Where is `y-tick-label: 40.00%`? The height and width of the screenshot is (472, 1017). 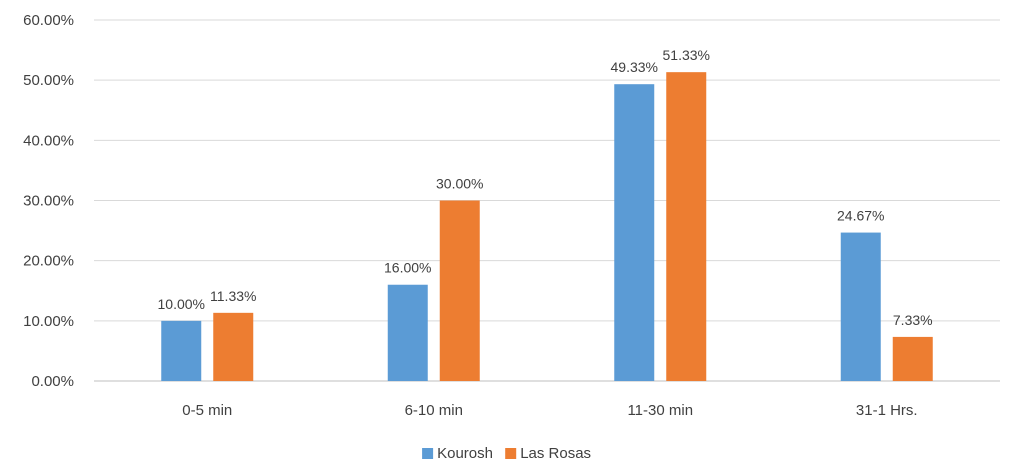 y-tick-label: 40.00% is located at coordinates (48, 140).